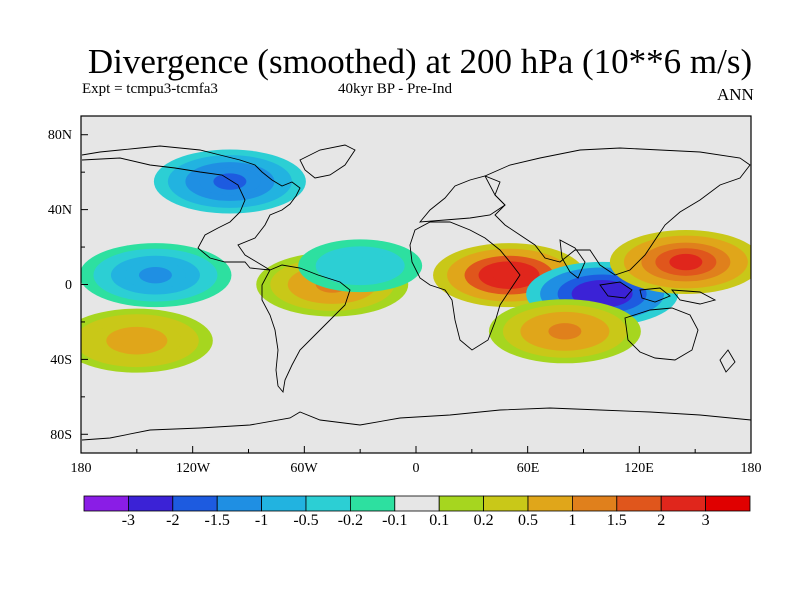 This screenshot has height=600, width=800. What do you see at coordinates (528, 468) in the screenshot?
I see `lon-label-60e: 60E` at bounding box center [528, 468].